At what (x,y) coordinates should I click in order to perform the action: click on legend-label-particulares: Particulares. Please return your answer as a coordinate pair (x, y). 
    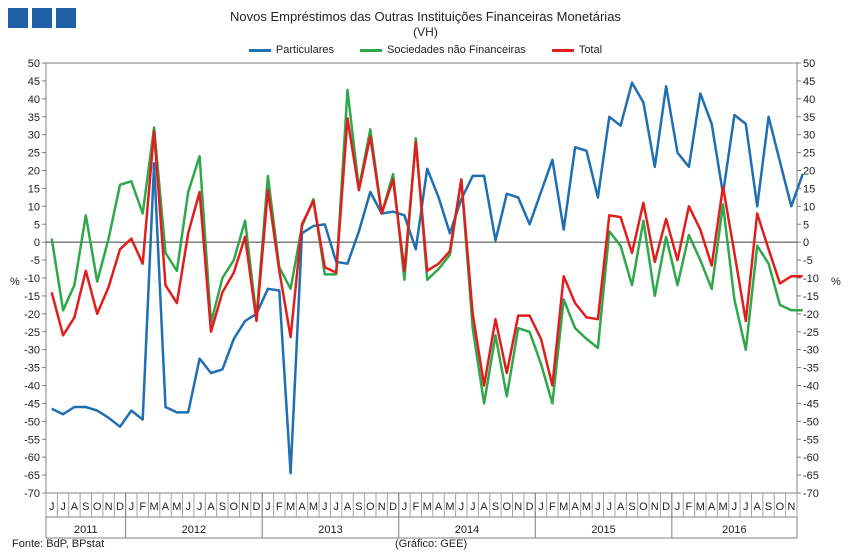
    Looking at the image, I should click on (304, 50).